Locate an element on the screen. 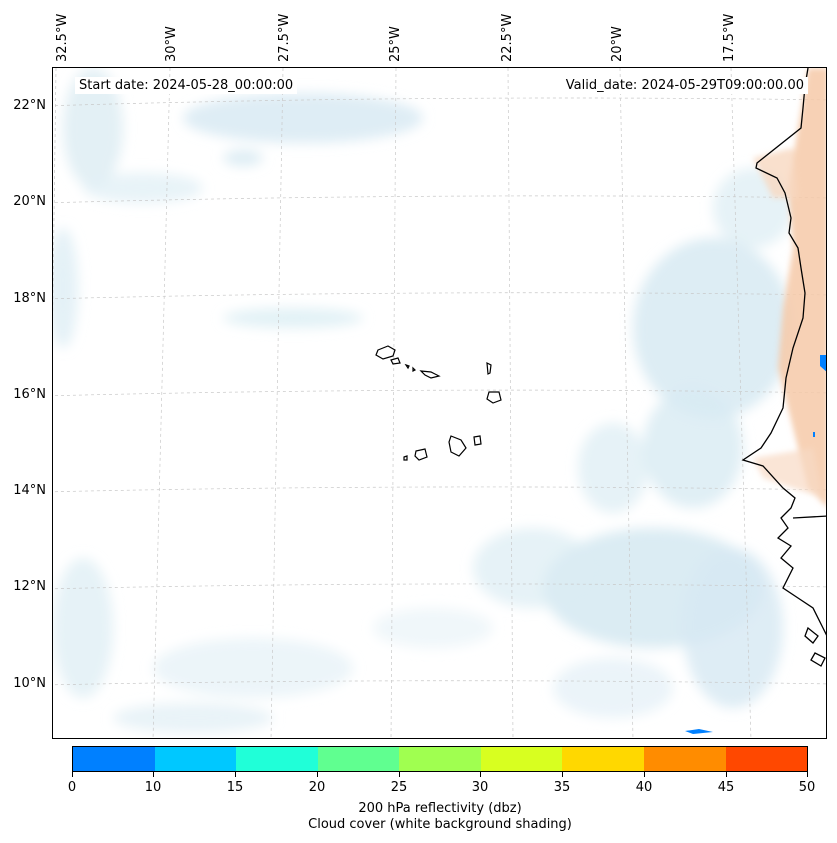 The width and height of the screenshot is (837, 843). lon-label-25w: 25°W is located at coordinates (395, 44).